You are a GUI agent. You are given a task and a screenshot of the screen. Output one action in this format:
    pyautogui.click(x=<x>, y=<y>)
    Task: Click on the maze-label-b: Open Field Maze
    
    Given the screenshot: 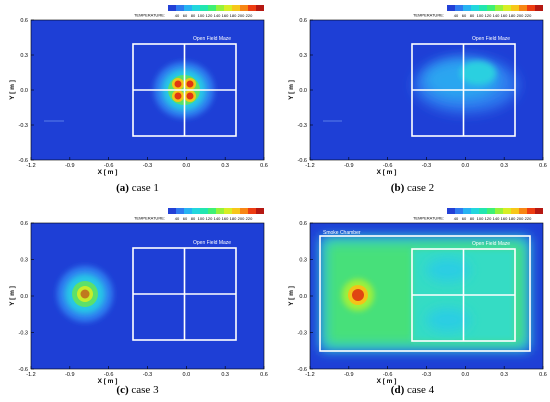 What is the action you would take?
    pyautogui.click(x=491, y=39)
    